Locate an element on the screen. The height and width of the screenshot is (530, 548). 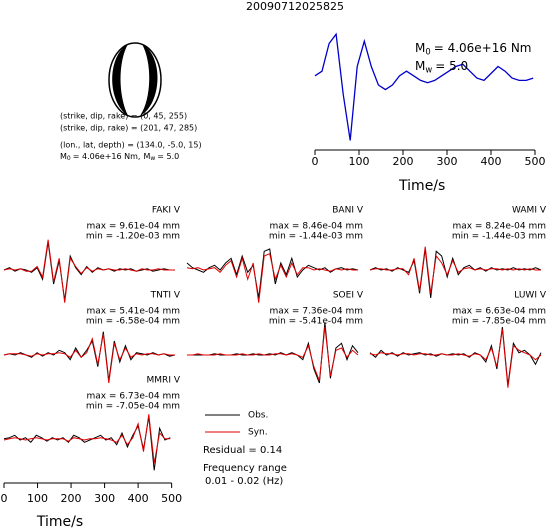
min-label: min = -6.58e-04 mm is located at coordinates (133, 322).